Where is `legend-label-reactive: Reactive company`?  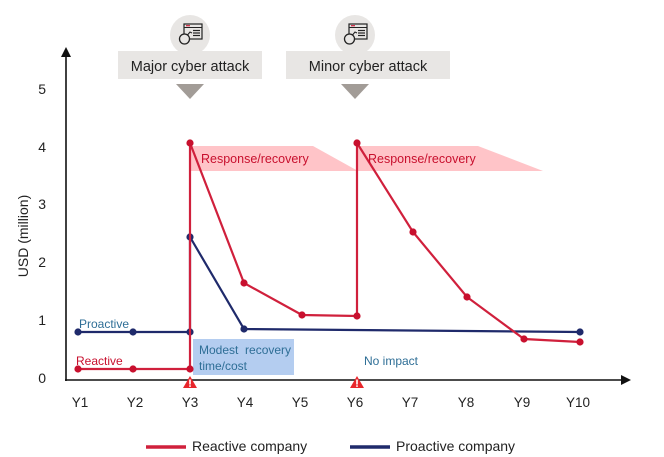 legend-label-reactive: Reactive company is located at coordinates (249, 446).